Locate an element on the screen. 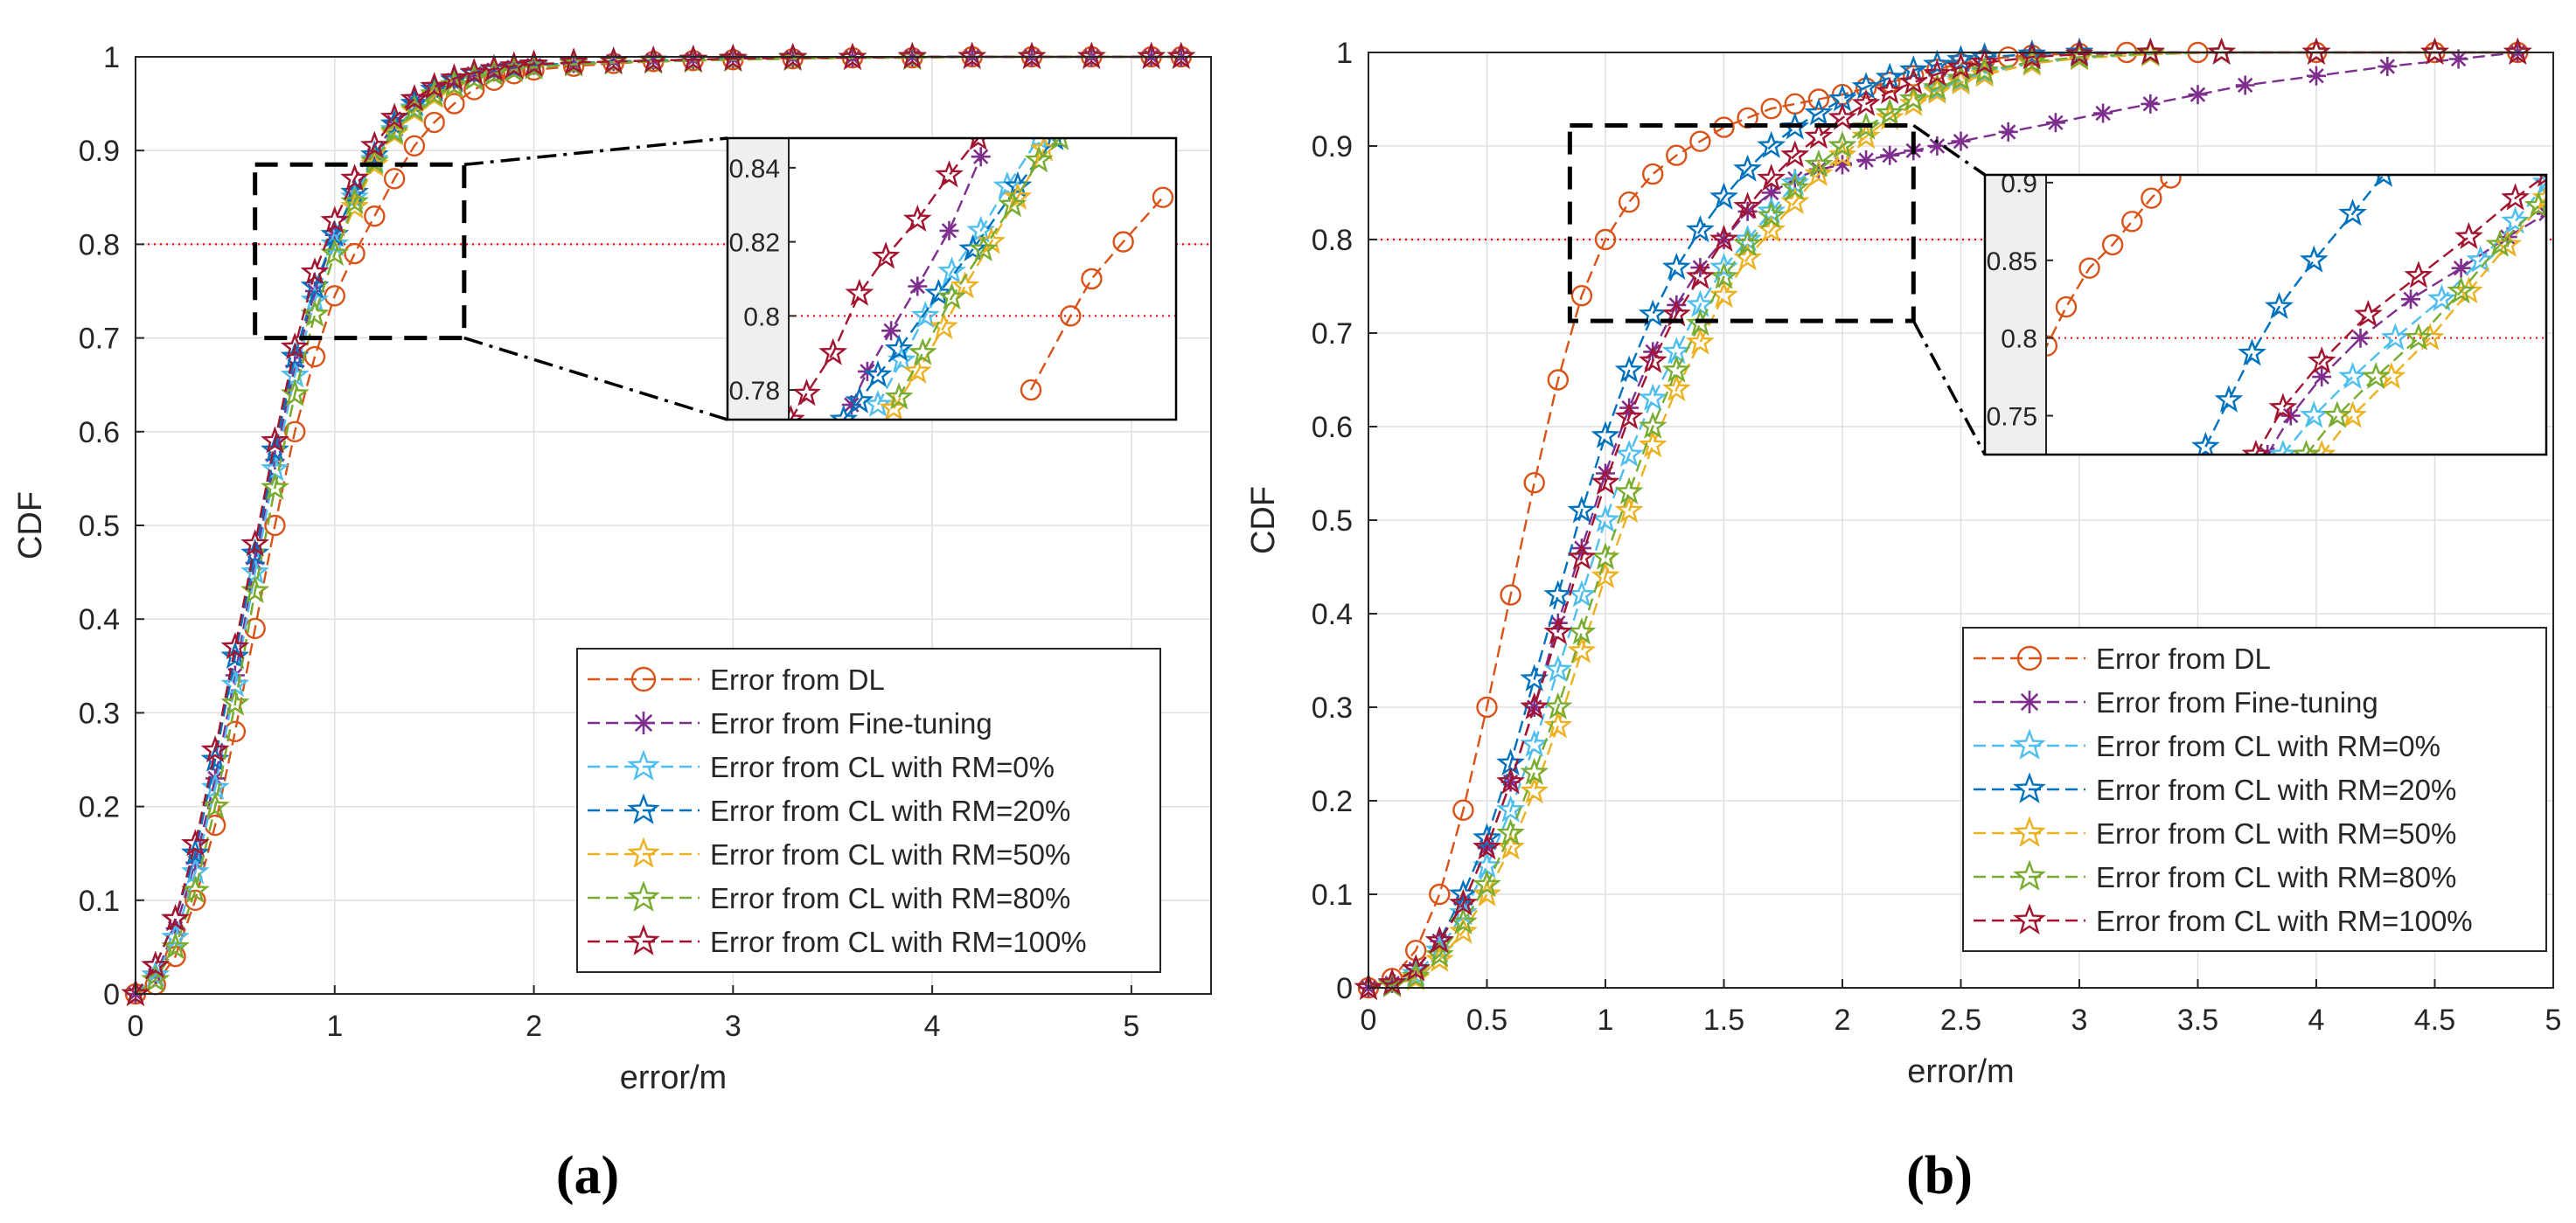  legend-box is located at coordinates (2254, 789).